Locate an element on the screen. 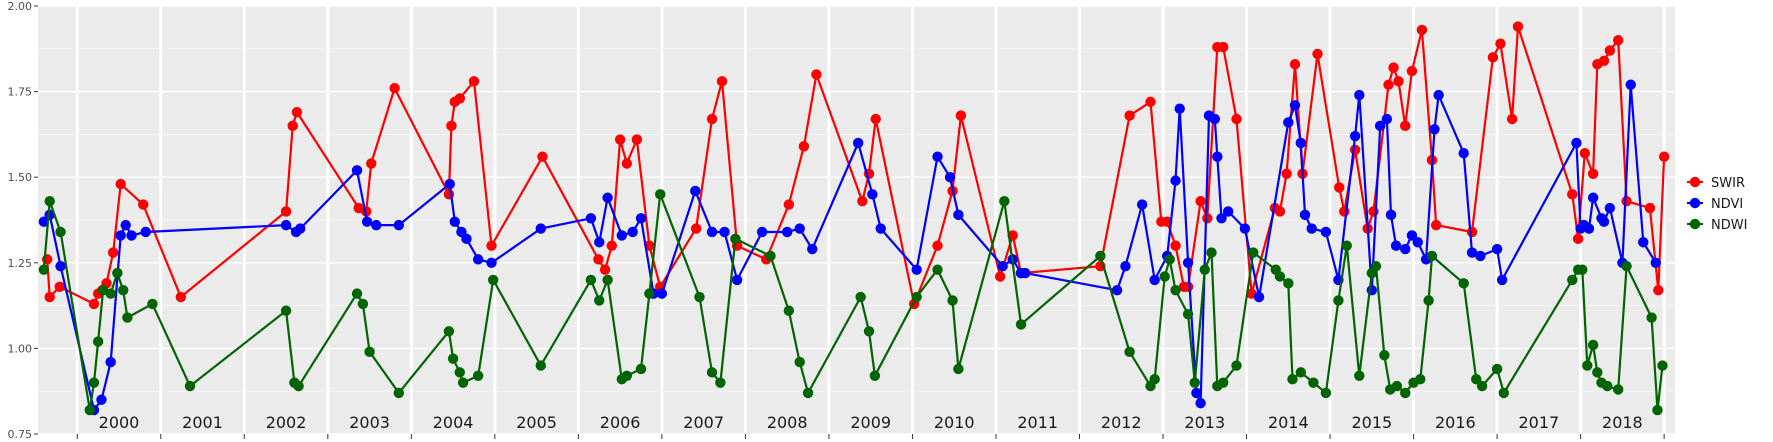  legend-label: NDVI is located at coordinates (1727, 204).